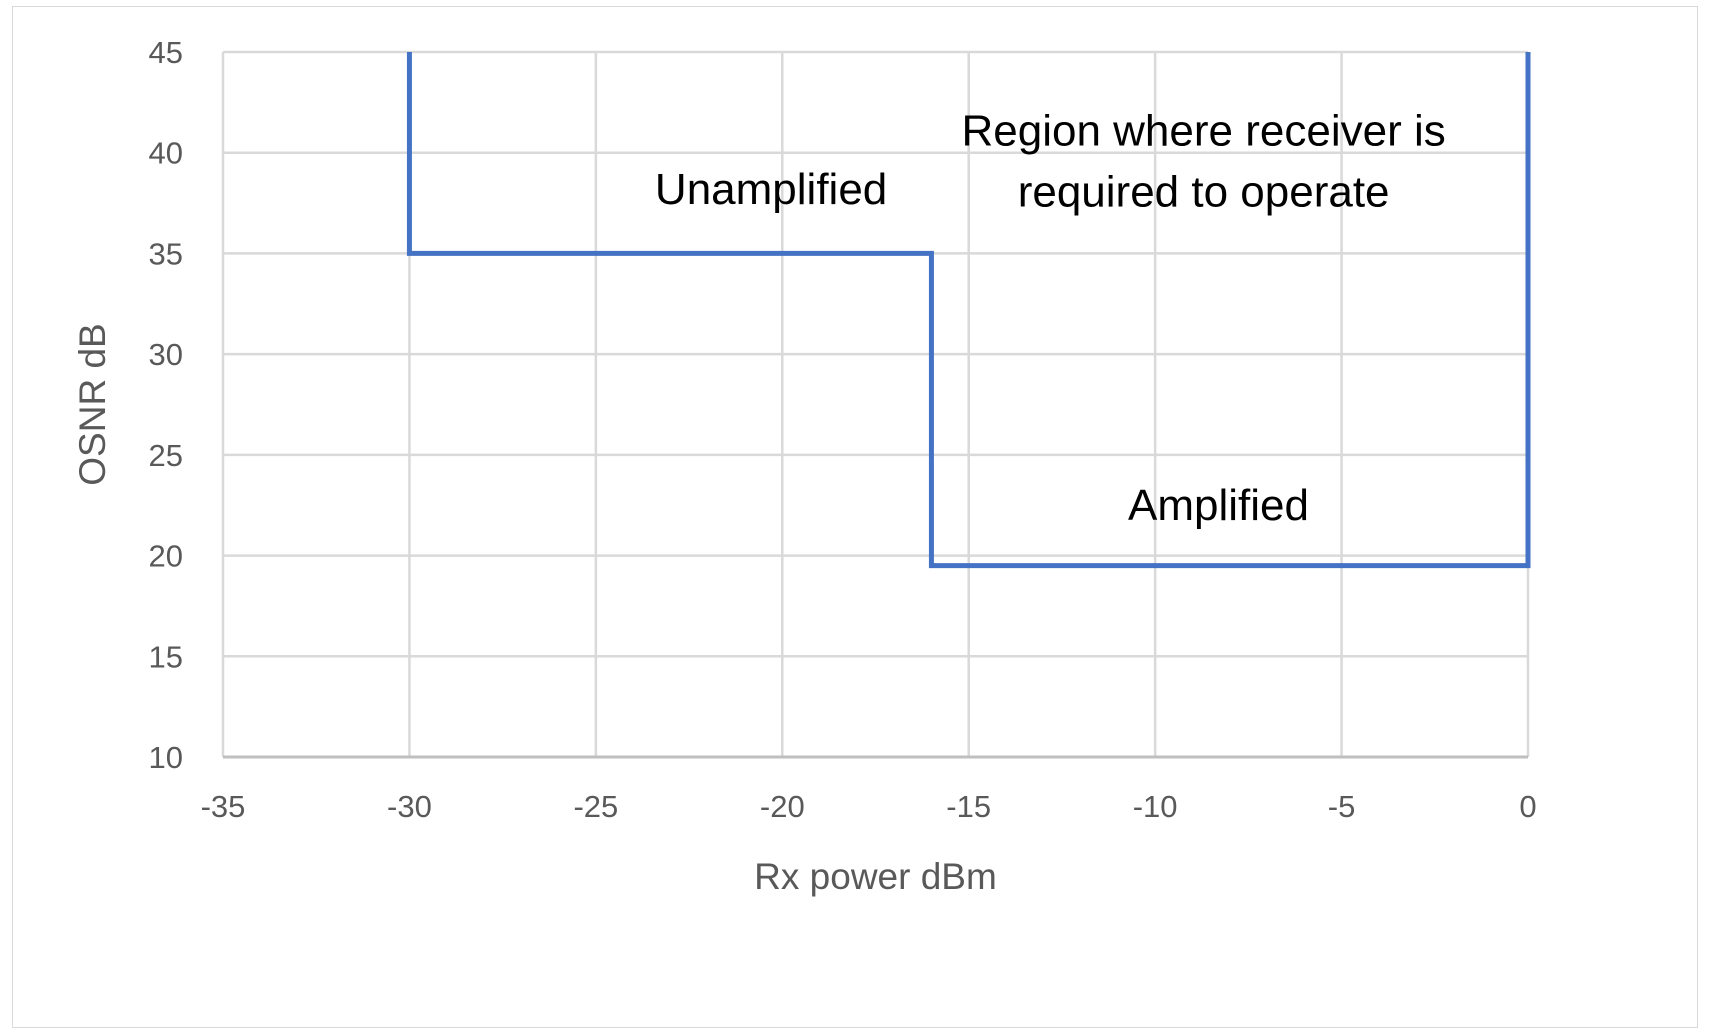 This screenshot has width=1711, height=1033. What do you see at coordinates (166, 556) in the screenshot?
I see `y-tick-label: 20` at bounding box center [166, 556].